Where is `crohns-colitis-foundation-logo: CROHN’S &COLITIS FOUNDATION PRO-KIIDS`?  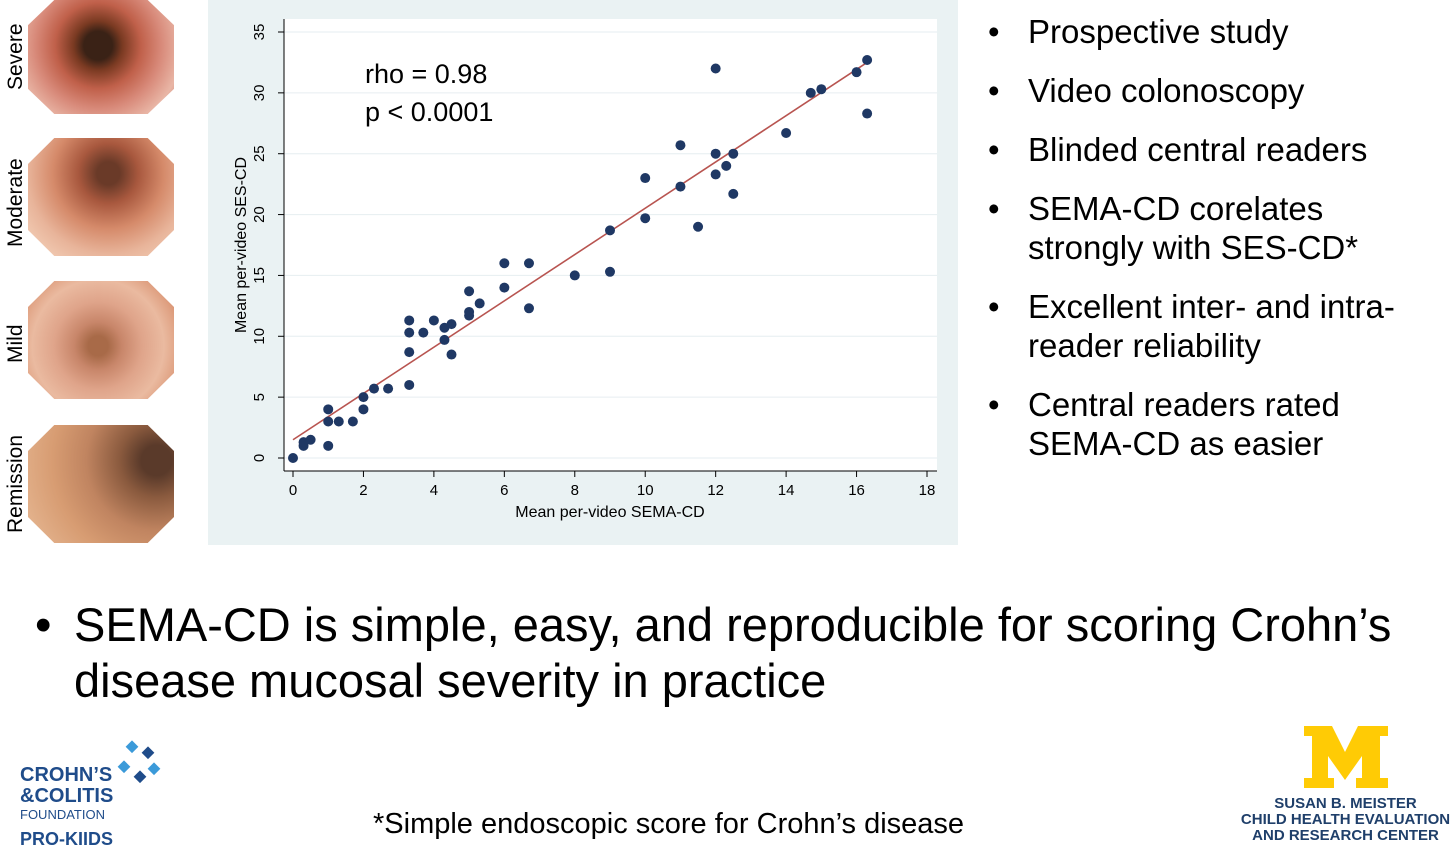 crohns-colitis-foundation-logo: CROHN’S &COLITIS FOUNDATION PRO-KIIDS is located at coordinates (93, 794).